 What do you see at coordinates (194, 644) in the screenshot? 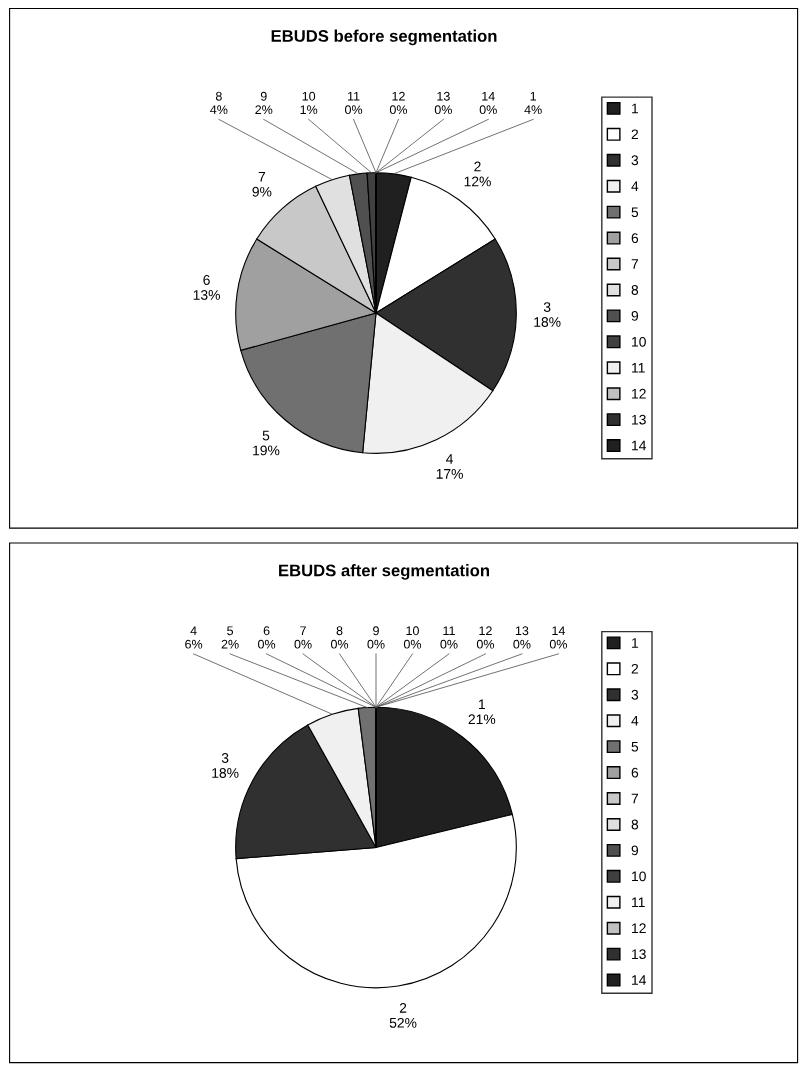
I see `data-label: 6%` at bounding box center [194, 644].